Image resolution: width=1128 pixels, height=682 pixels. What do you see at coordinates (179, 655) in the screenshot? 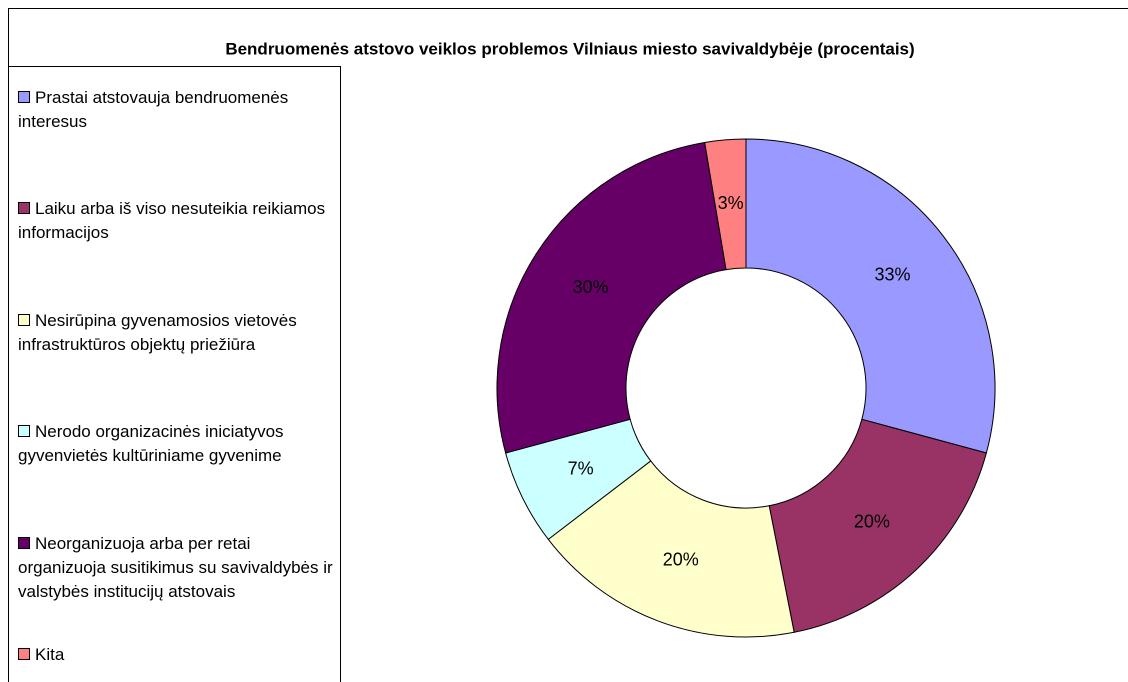
I see `legend-item: Kita` at bounding box center [179, 655].